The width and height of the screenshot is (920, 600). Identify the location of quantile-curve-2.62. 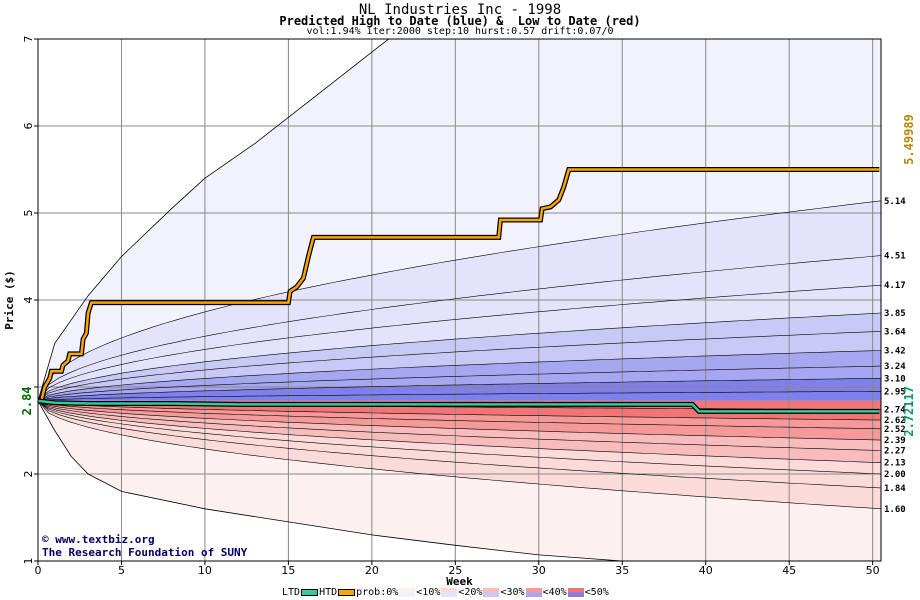
(459, 410).